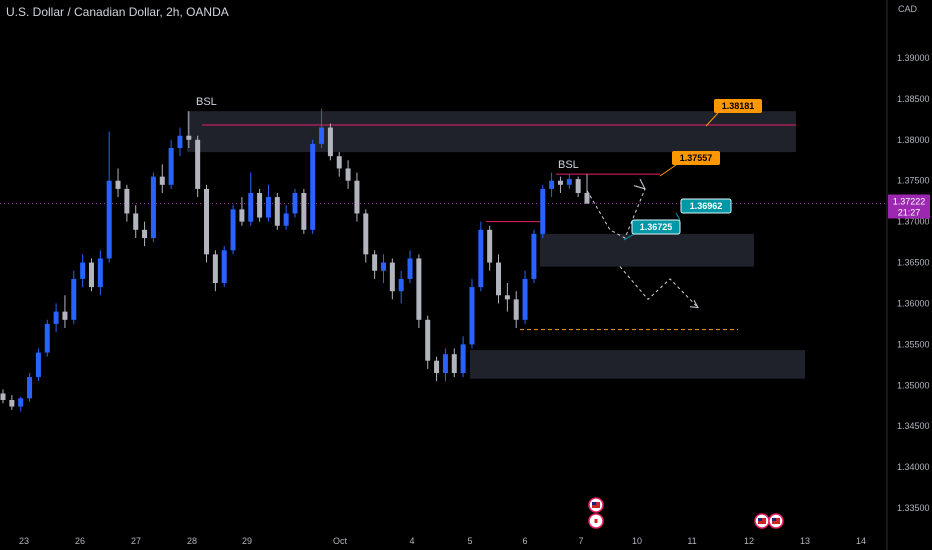  What do you see at coordinates (913, 426) in the screenshot?
I see `price-tick-label: 1.34500` at bounding box center [913, 426].